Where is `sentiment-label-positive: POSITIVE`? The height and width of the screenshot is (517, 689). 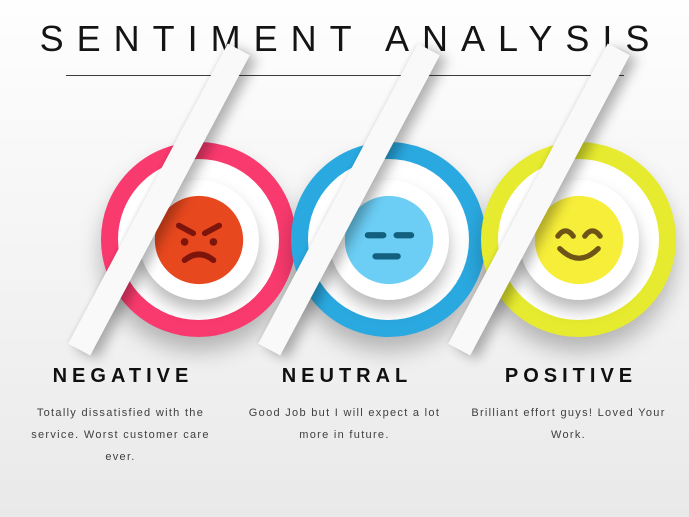 sentiment-label-positive: POSITIVE is located at coordinates (571, 376).